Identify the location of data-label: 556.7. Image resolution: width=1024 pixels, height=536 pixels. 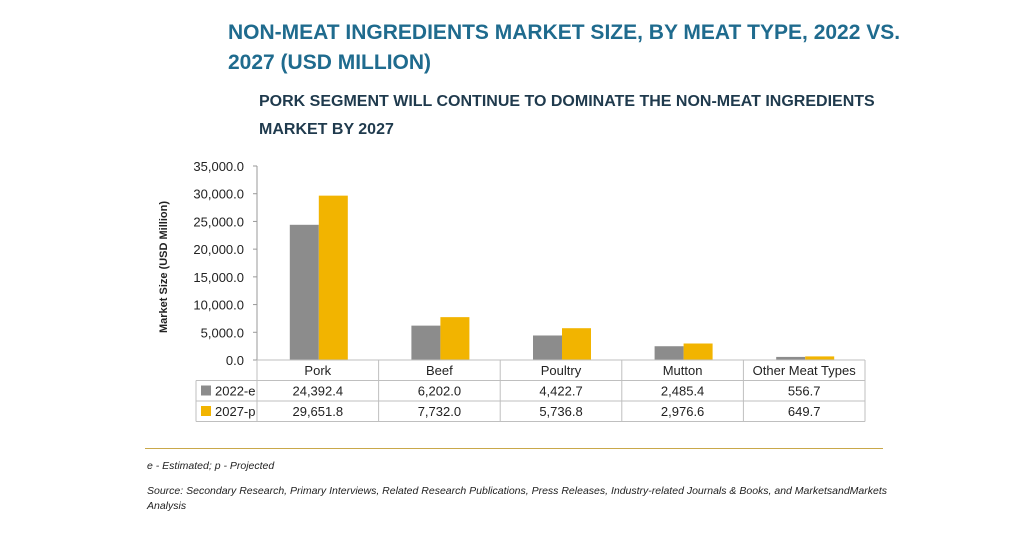
(804, 391).